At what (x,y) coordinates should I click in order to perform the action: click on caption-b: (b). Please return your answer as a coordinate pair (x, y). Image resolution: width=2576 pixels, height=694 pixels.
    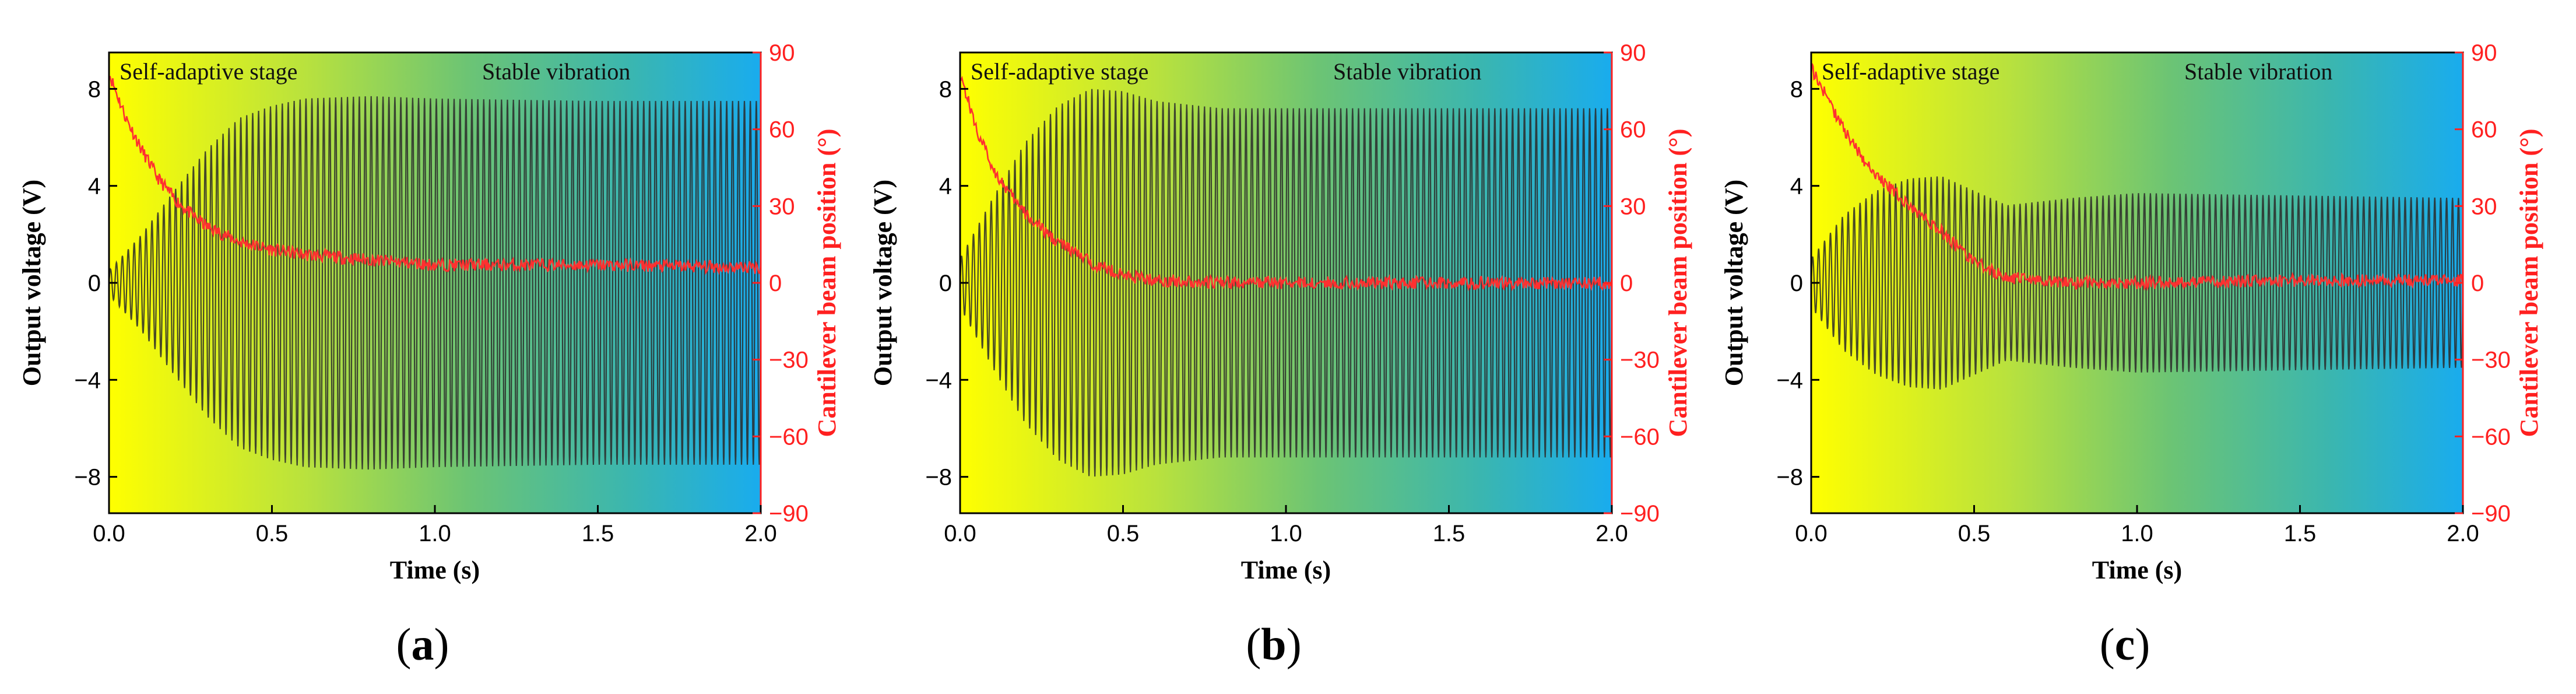
    Looking at the image, I should click on (1274, 644).